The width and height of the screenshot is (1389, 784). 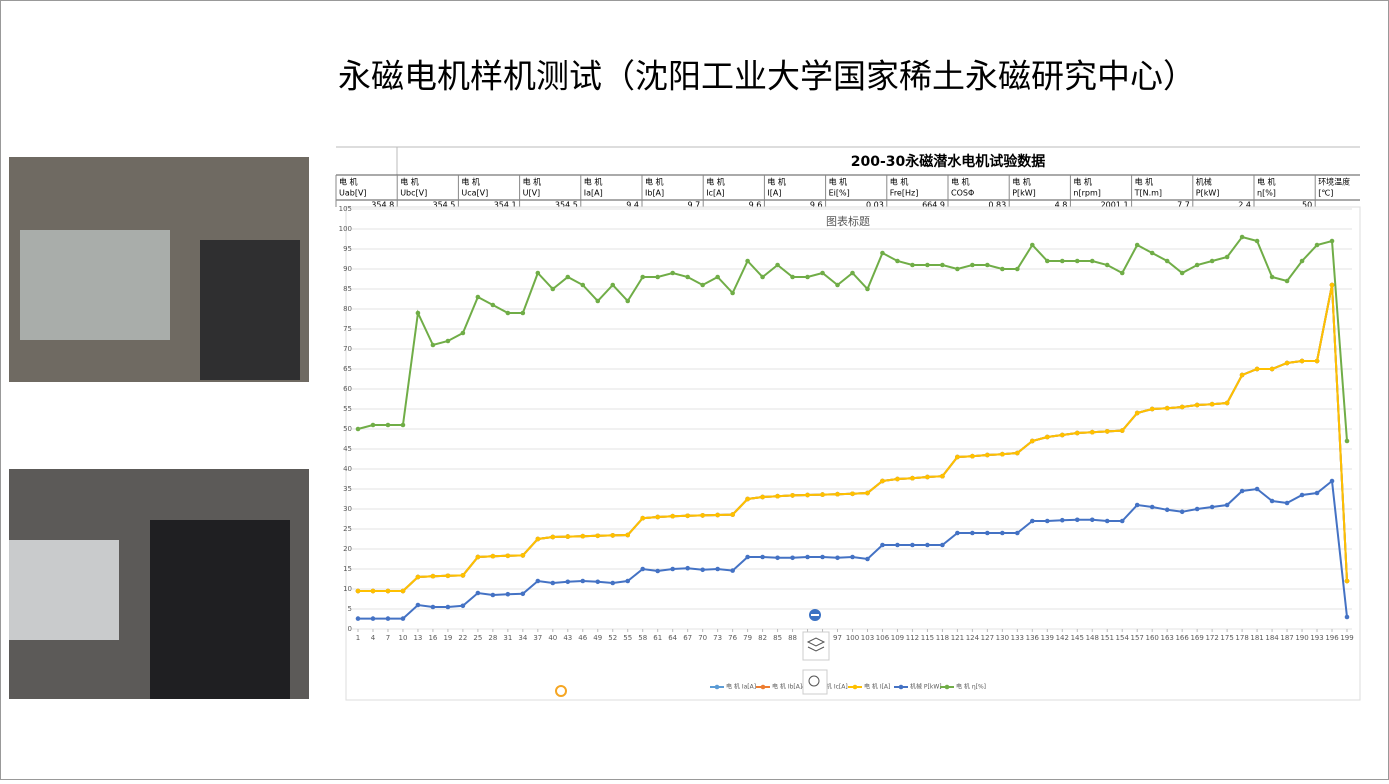 What do you see at coordinates (693, 205) in the screenshot?
I see `cell-value: 9.7` at bounding box center [693, 205].